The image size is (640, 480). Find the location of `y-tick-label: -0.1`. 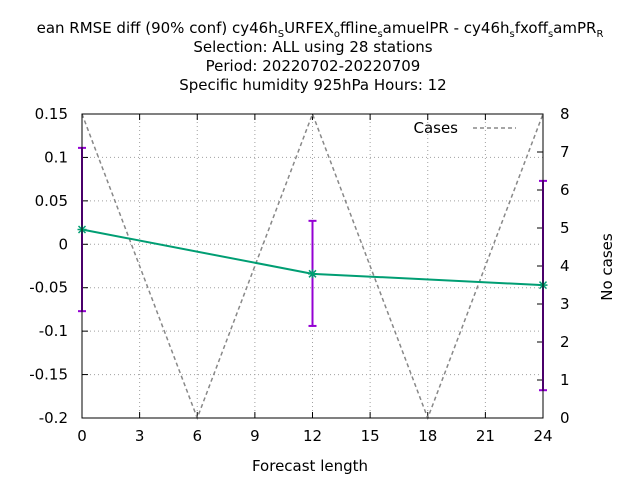

y-tick-label: -0.1 is located at coordinates (53, 331).